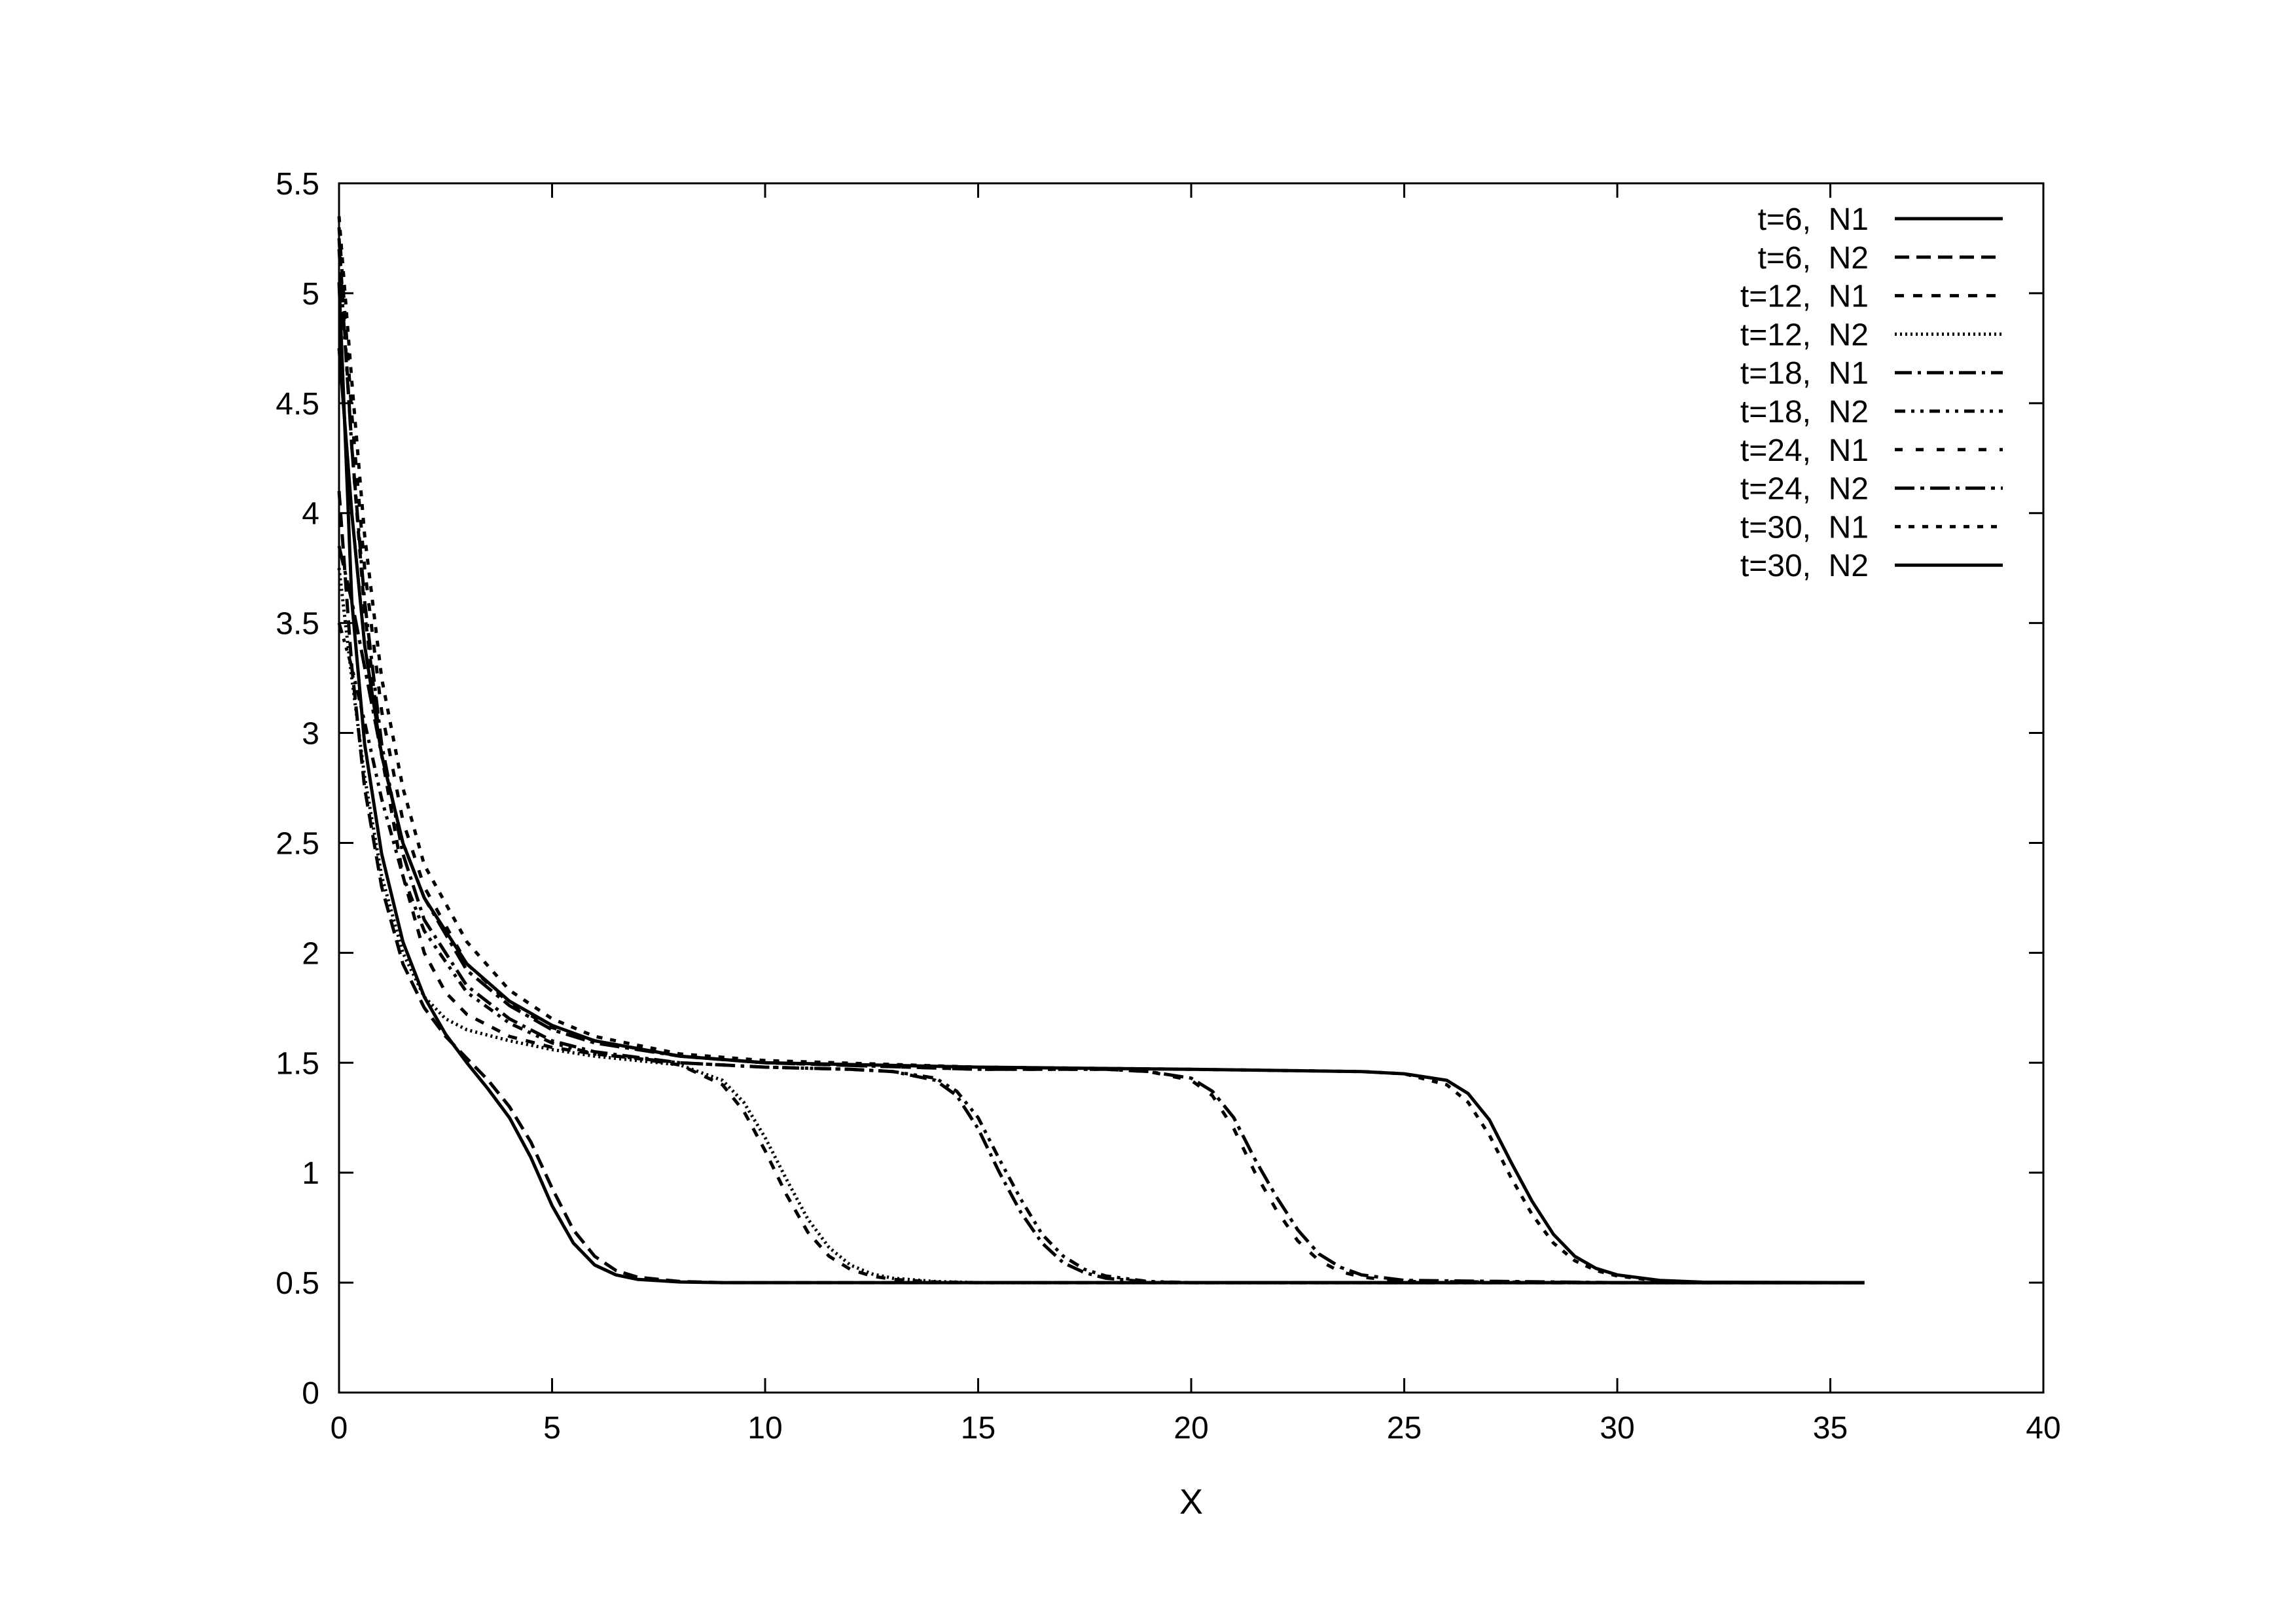 This screenshot has width=2296, height=1623. I want to click on legend-label: t=24, N2, so click(1804, 489).